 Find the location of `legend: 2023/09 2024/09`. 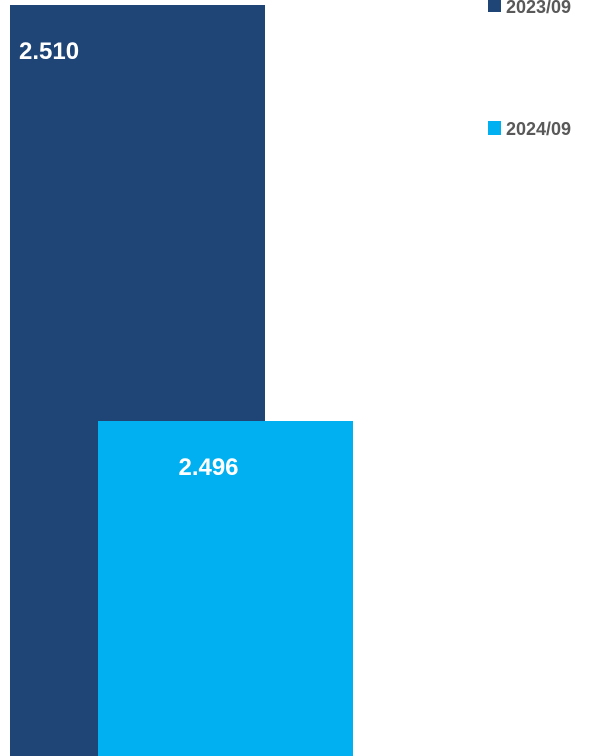

legend: 2023/09 2024/09 is located at coordinates (529, 69).